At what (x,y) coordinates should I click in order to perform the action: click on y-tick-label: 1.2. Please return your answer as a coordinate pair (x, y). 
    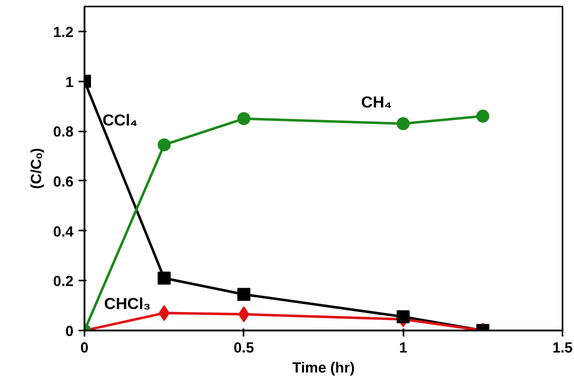
    Looking at the image, I should click on (63, 32).